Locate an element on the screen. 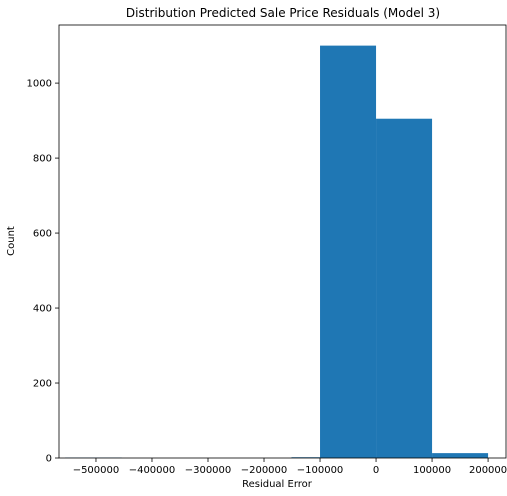 The image size is (507, 496). y-tick-label: 400 is located at coordinates (42, 309).